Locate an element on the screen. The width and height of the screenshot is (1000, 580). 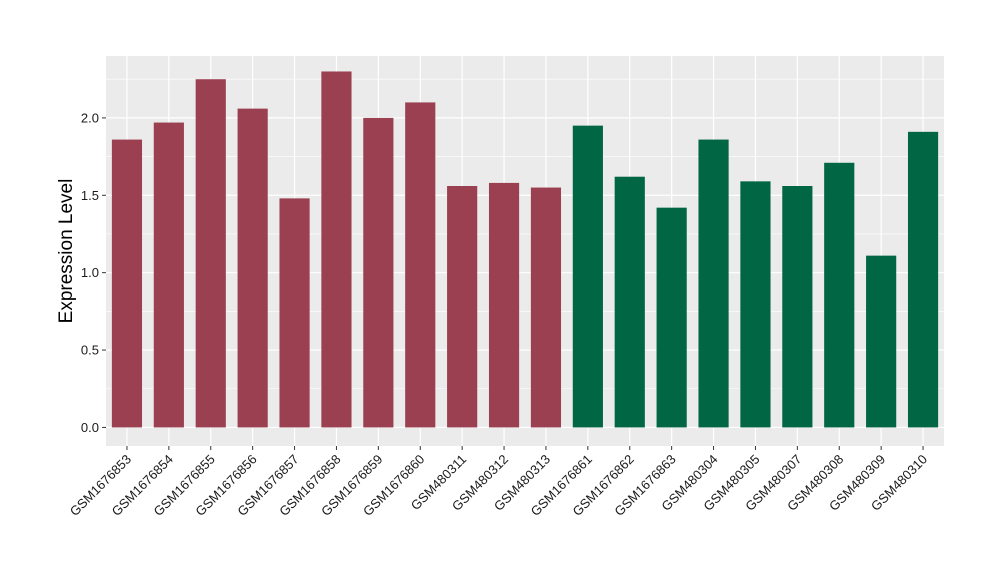
bar-gsm480313 is located at coordinates (546, 307).